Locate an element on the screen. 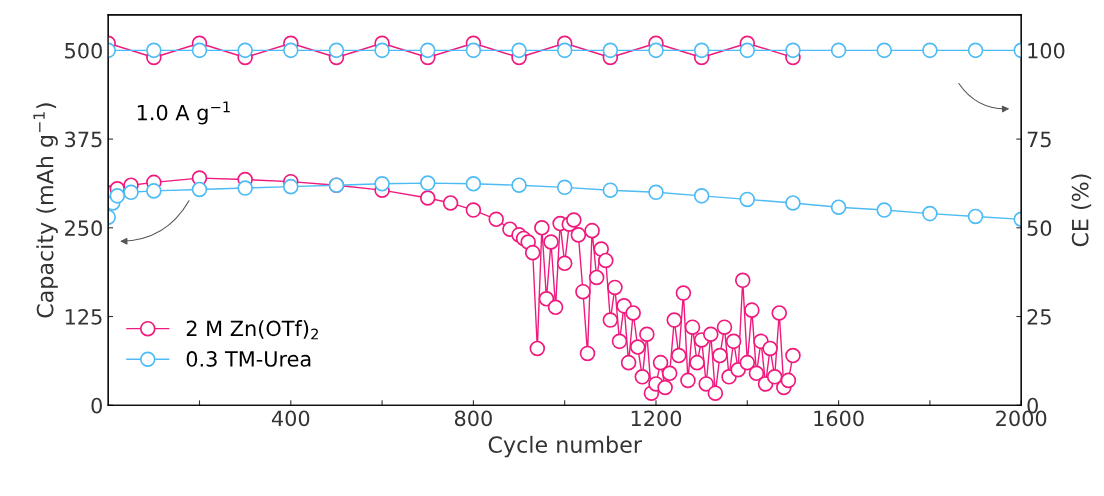 The width and height of the screenshot is (1104, 496). x-axis-title: Cycle number is located at coordinates (565, 446).